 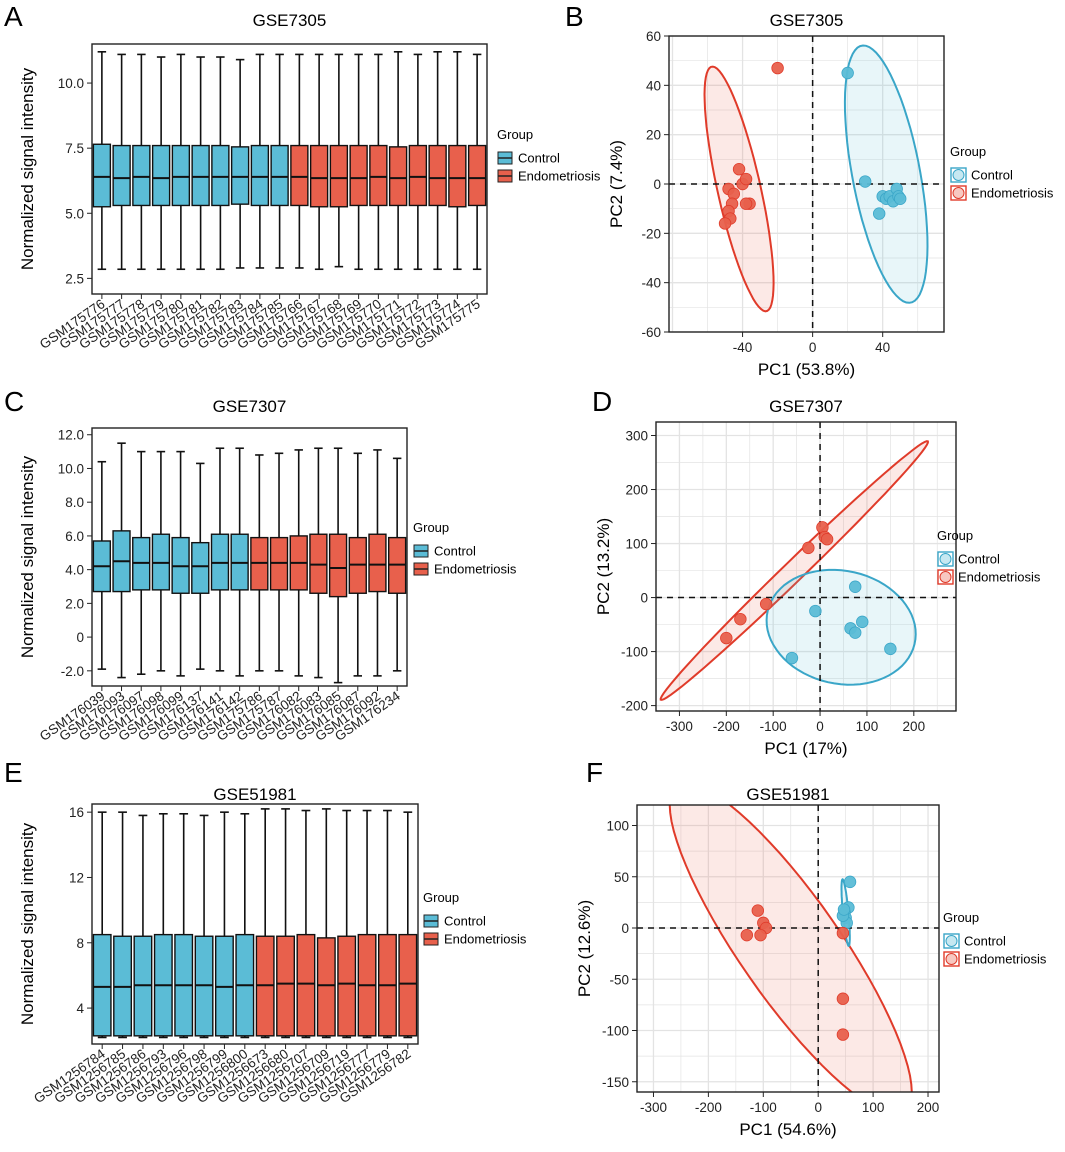 I want to click on box-GSM176142, so click(x=239, y=562).